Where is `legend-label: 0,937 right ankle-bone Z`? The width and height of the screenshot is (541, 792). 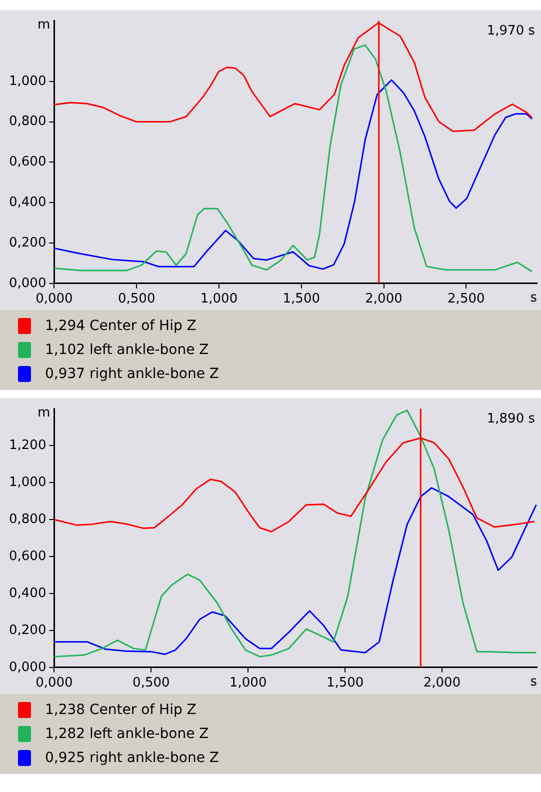 legend-label: 0,937 right ankle-bone Z is located at coordinates (132, 374).